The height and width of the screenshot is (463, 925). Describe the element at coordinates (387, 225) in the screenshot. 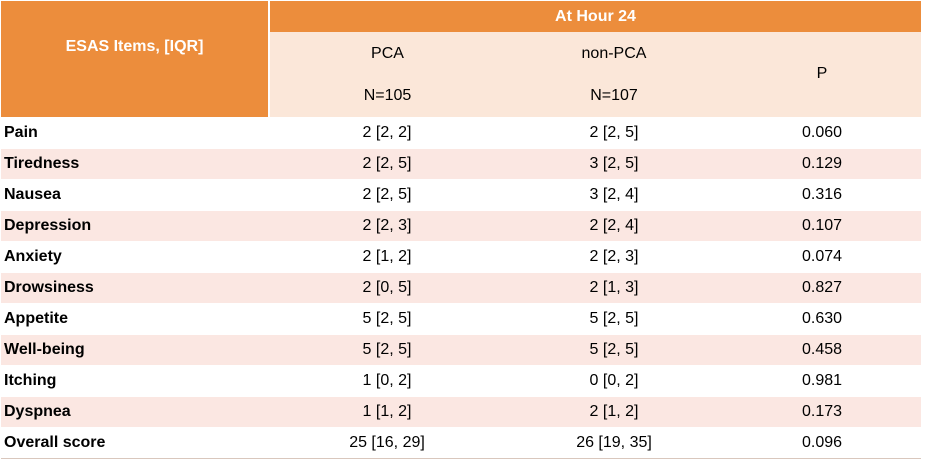

I see `row-pca-value: 2 [2, 3]` at that location.